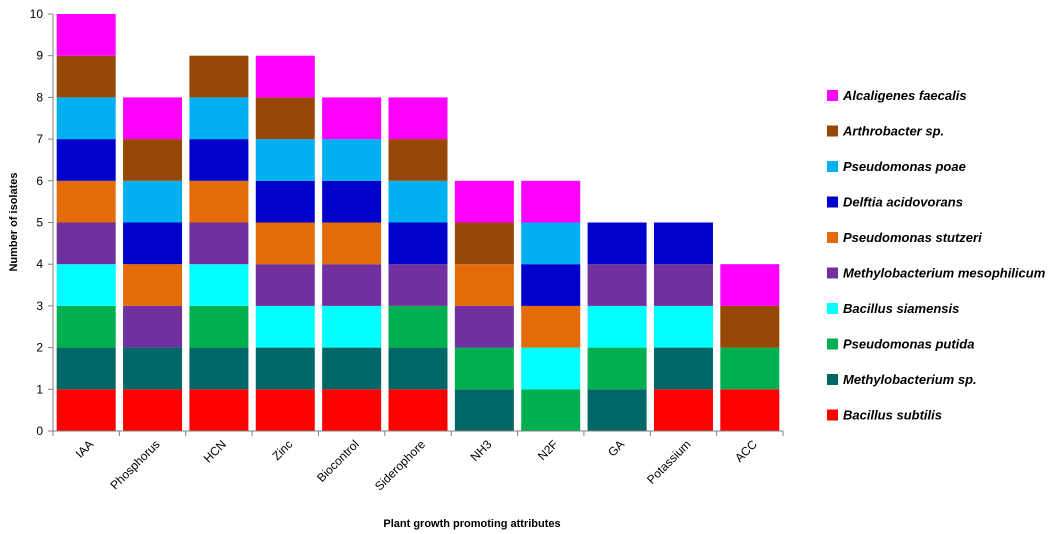 The width and height of the screenshot is (1061, 534). Describe the element at coordinates (471, 524) in the screenshot. I see `x-axis-title: Plant growth promoting attributes` at that location.